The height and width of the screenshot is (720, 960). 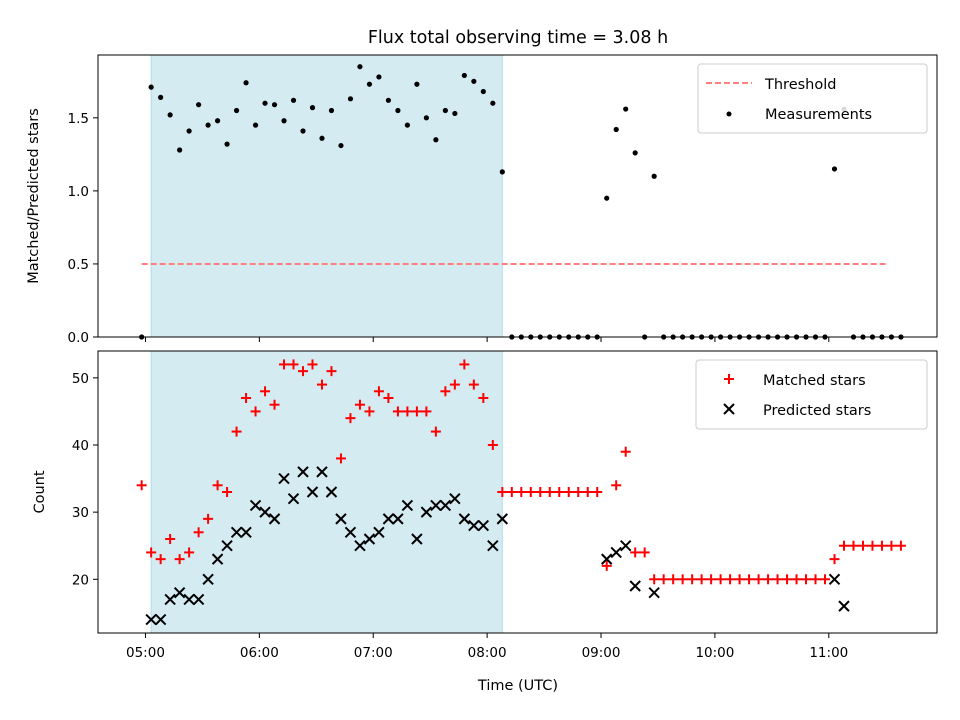 What do you see at coordinates (601, 653) in the screenshot?
I see `x-tick-label: 09:00` at bounding box center [601, 653].